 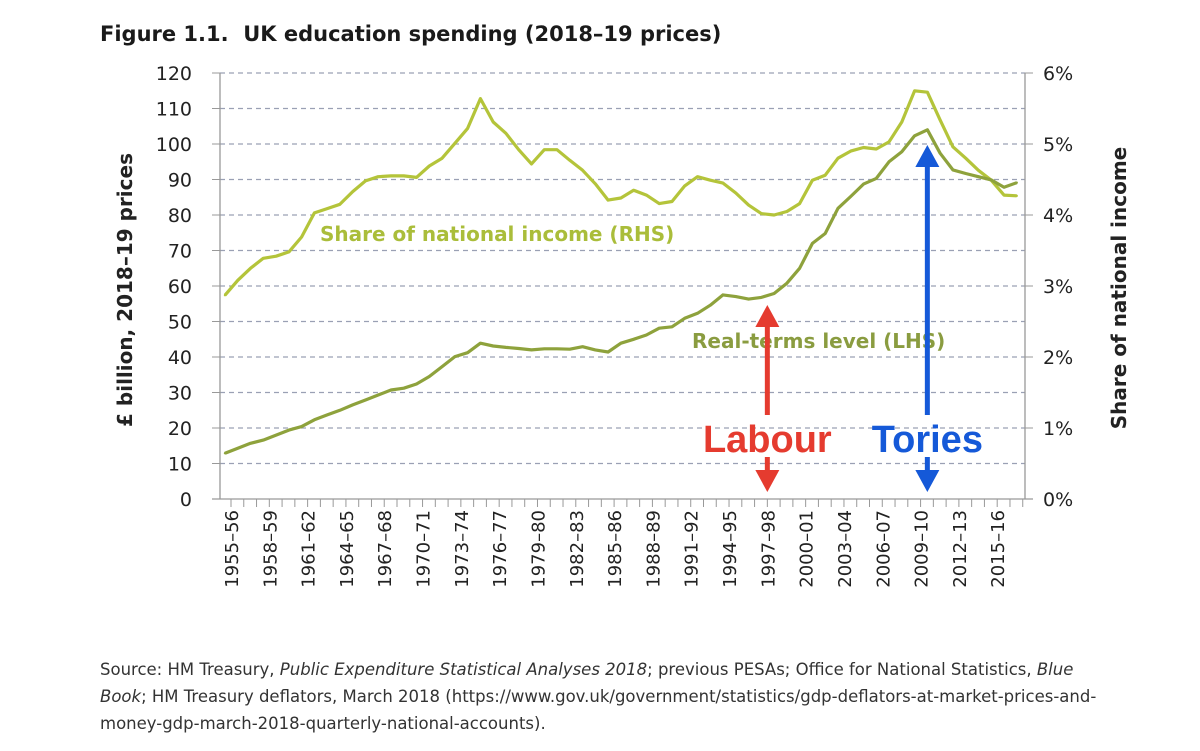 I want to click on x-tick-label: 1964–65, so click(x=347, y=549).